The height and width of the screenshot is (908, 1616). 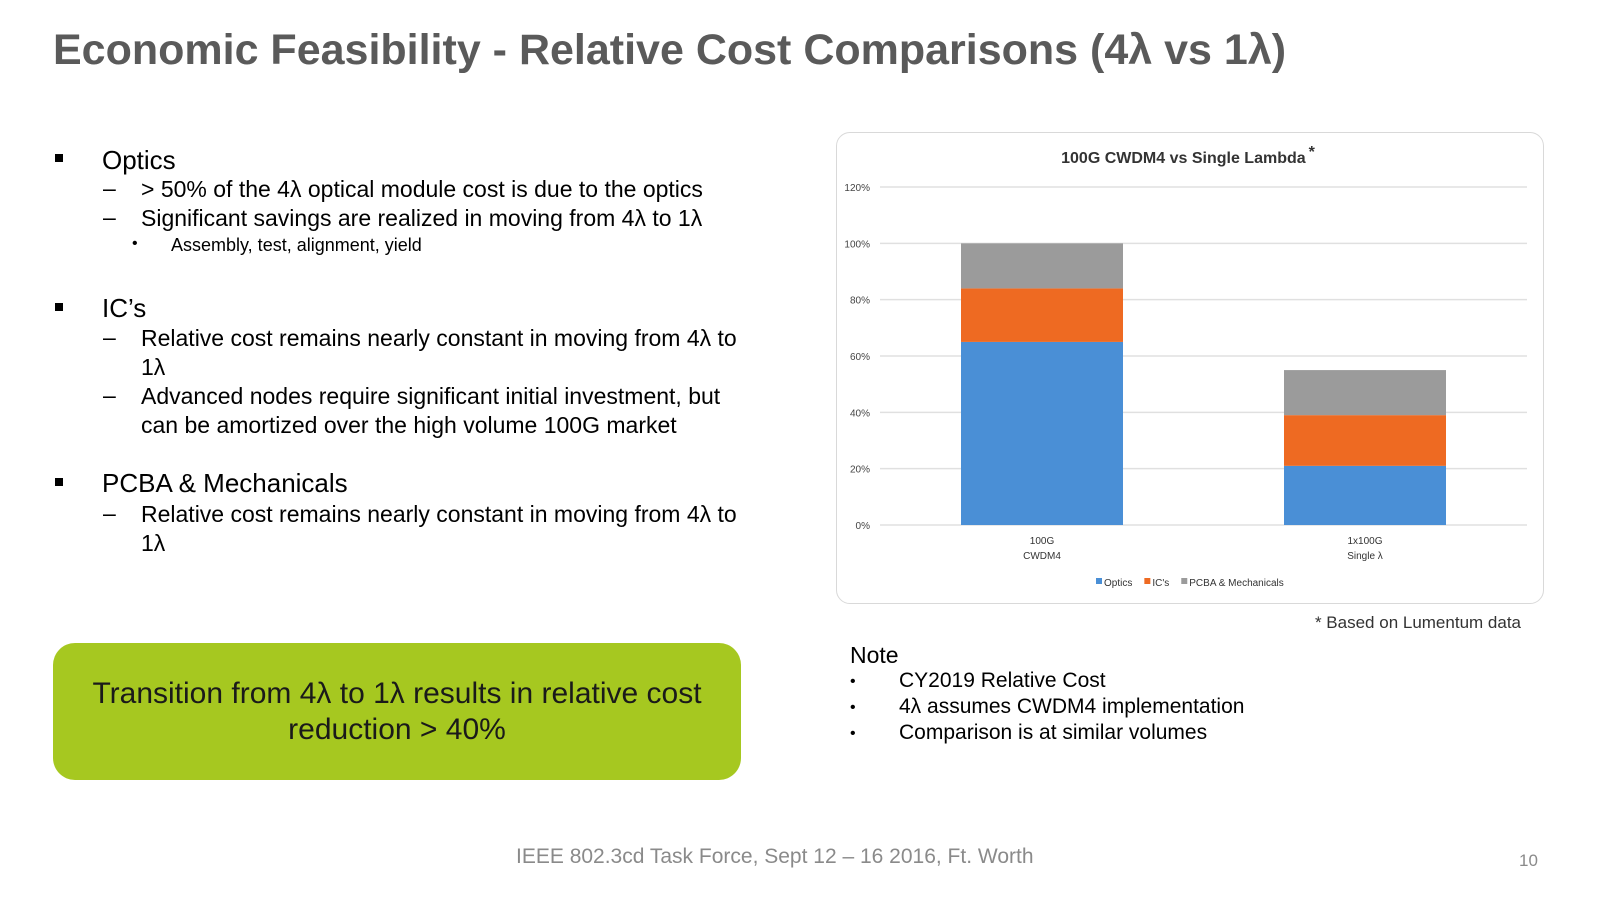 What do you see at coordinates (860, 413) in the screenshot?
I see `y-tick-label: 40%` at bounding box center [860, 413].